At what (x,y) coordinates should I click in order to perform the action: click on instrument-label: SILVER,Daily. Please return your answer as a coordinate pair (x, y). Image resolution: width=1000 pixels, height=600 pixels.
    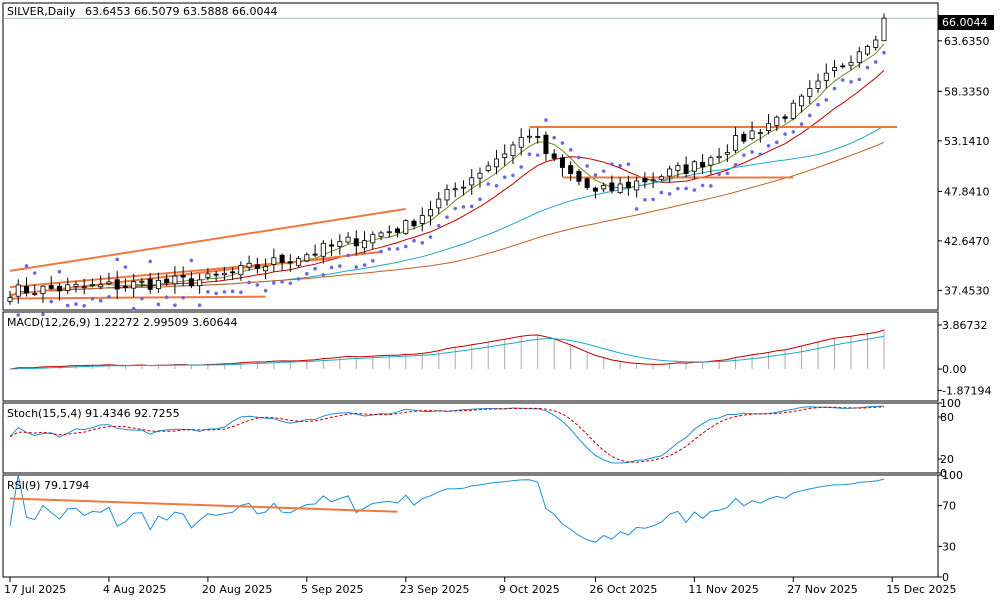
    Looking at the image, I should click on (41, 11).